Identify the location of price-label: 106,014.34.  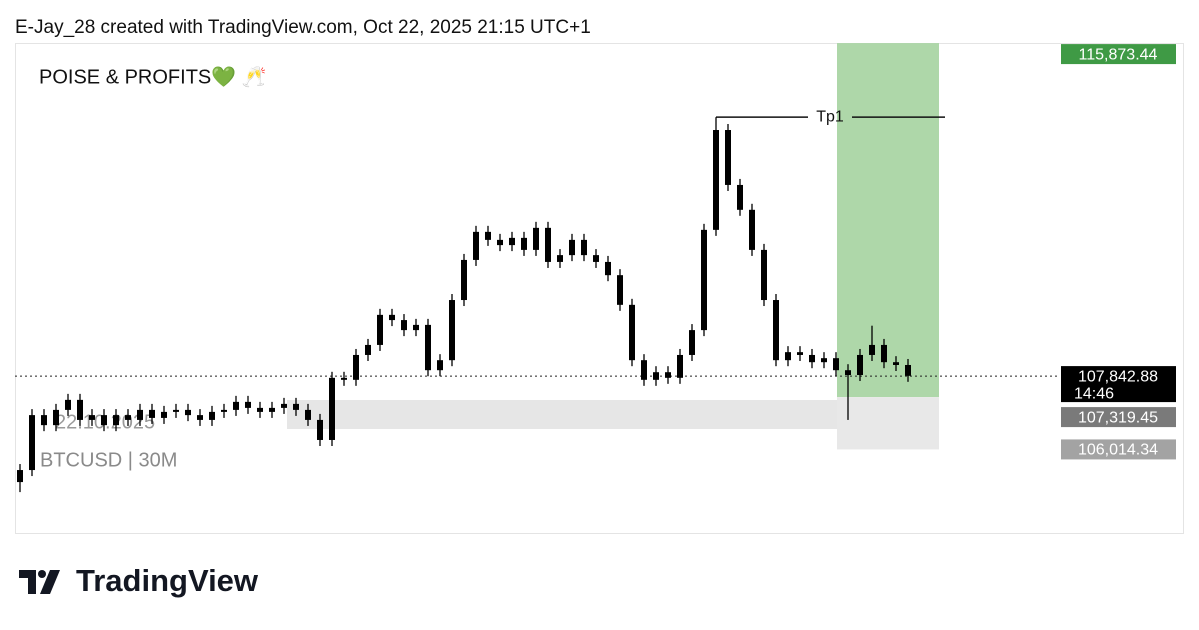
(1118, 450).